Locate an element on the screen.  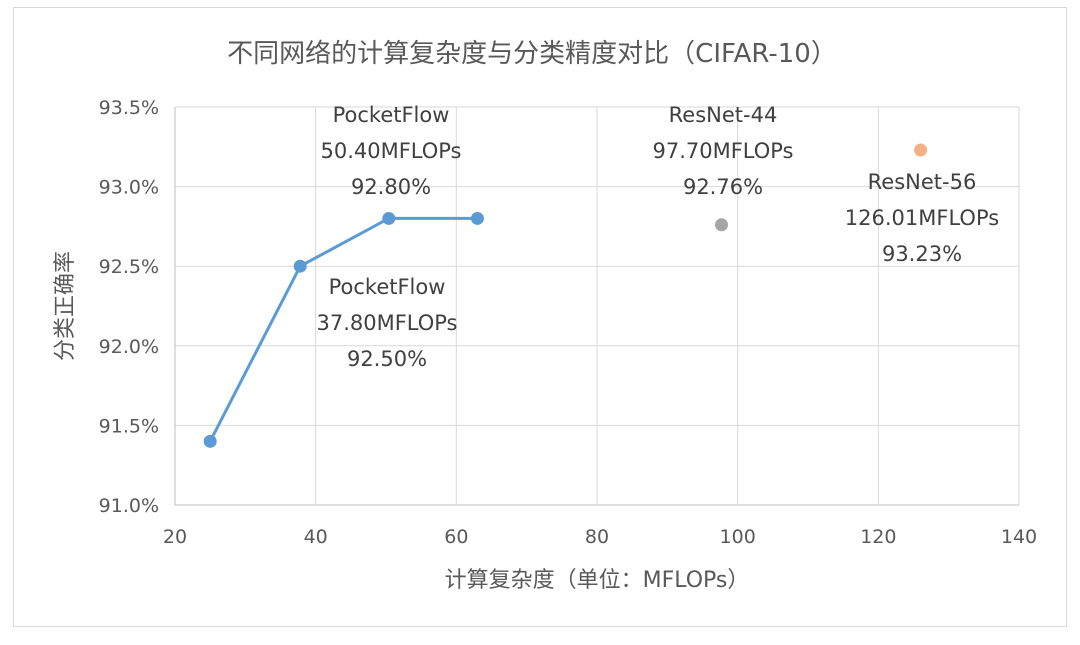
x-tick-label: 40 is located at coordinates (316, 537).